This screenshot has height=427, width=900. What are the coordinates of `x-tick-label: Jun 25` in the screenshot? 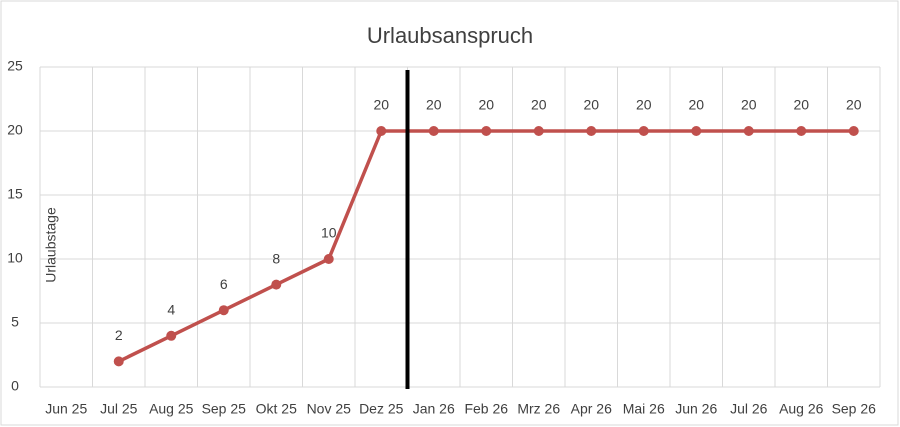 It's located at (66, 409).